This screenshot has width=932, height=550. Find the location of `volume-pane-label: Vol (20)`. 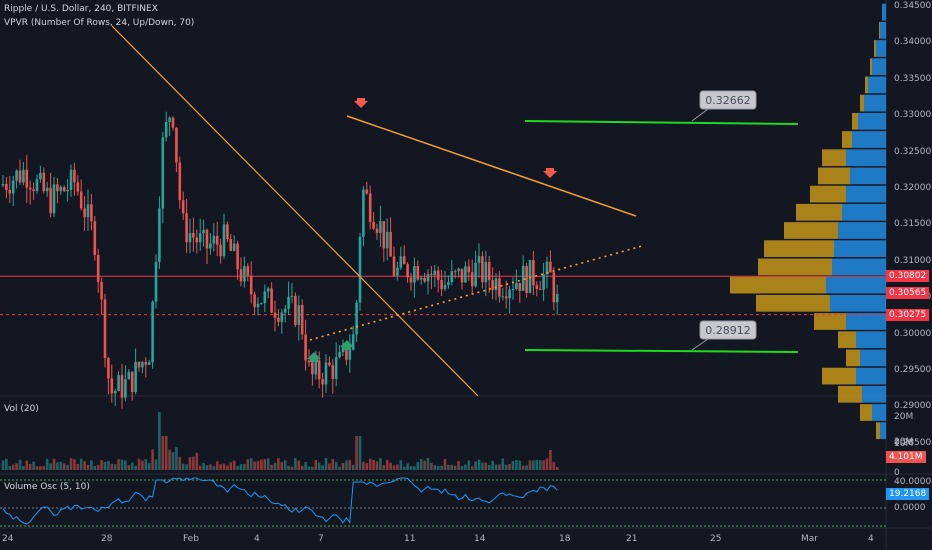

volume-pane-label: Vol (20) is located at coordinates (21, 409).